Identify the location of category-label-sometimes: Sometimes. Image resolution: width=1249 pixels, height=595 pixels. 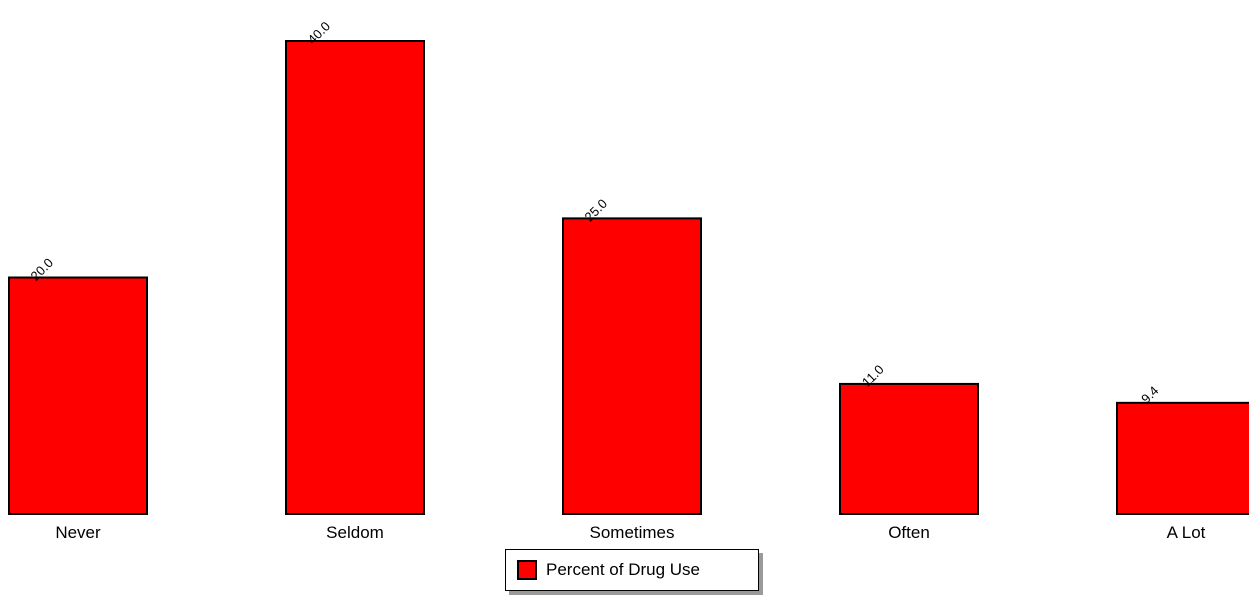
(631, 532).